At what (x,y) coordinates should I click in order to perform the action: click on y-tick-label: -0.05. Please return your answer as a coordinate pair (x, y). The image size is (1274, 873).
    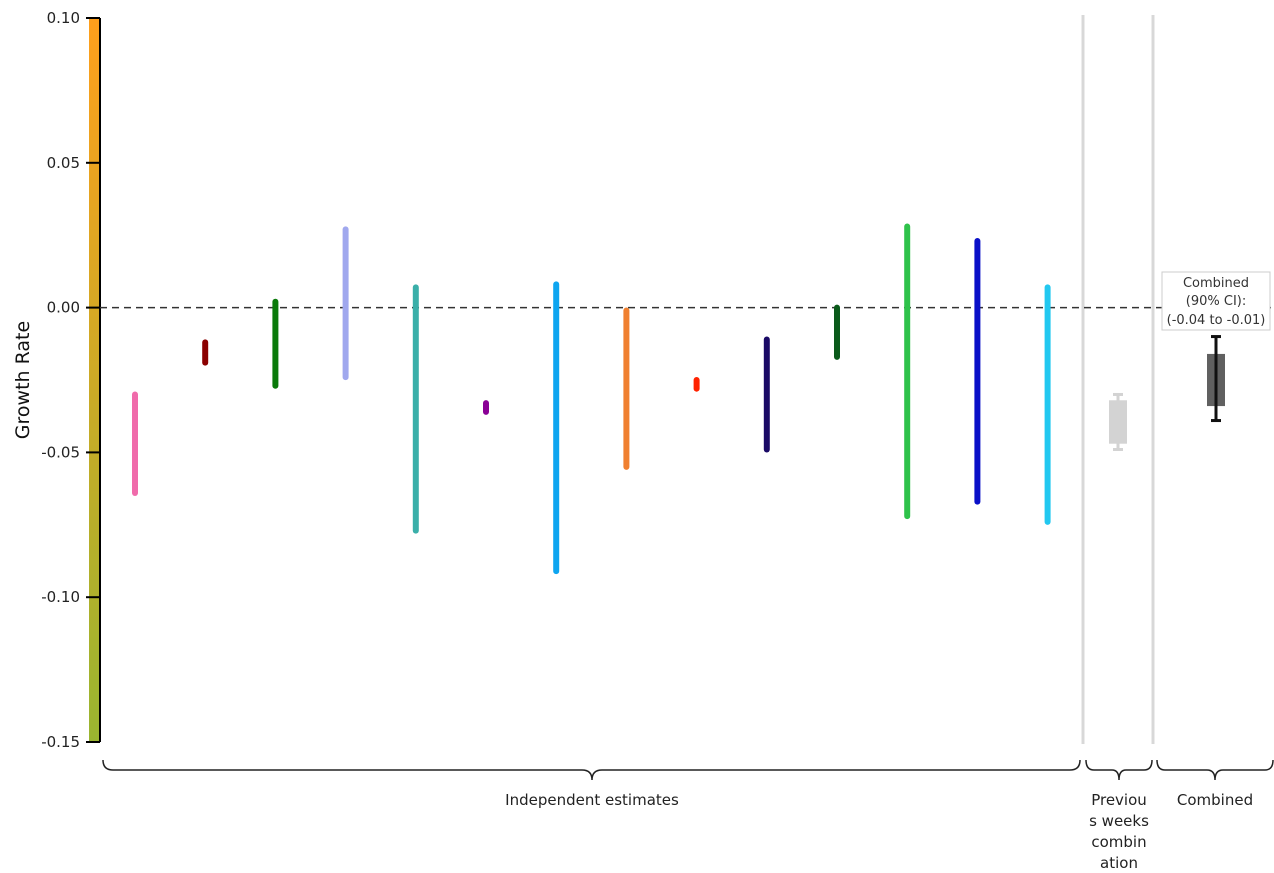
    Looking at the image, I should click on (60, 452).